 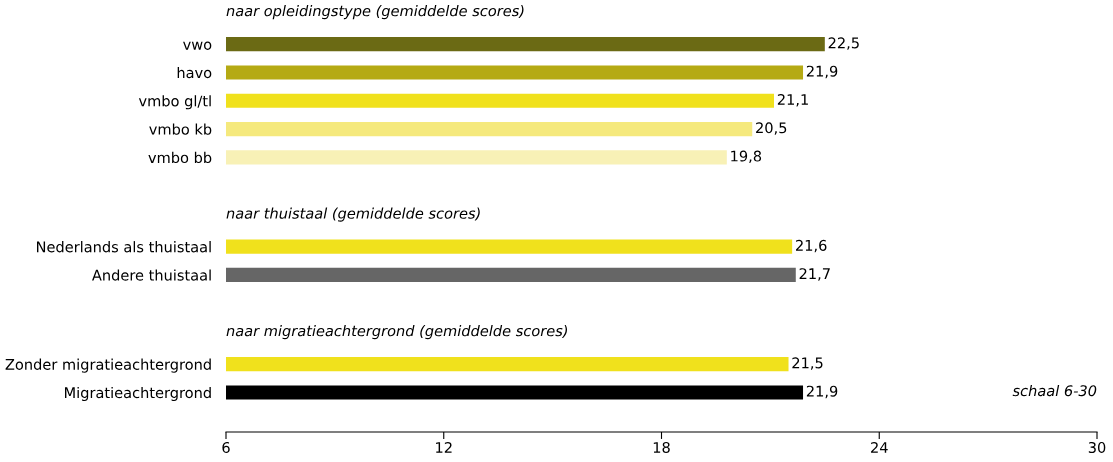 I want to click on x-tick-label: 6, so click(x=226, y=447).